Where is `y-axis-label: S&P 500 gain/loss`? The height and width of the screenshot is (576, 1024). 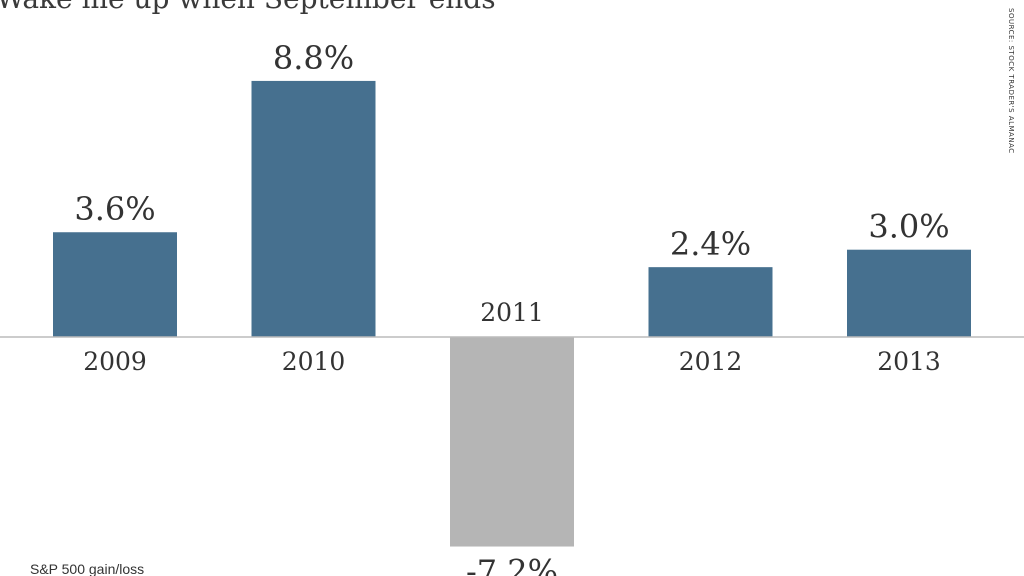
y-axis-label: S&P 500 gain/loss is located at coordinates (87, 568).